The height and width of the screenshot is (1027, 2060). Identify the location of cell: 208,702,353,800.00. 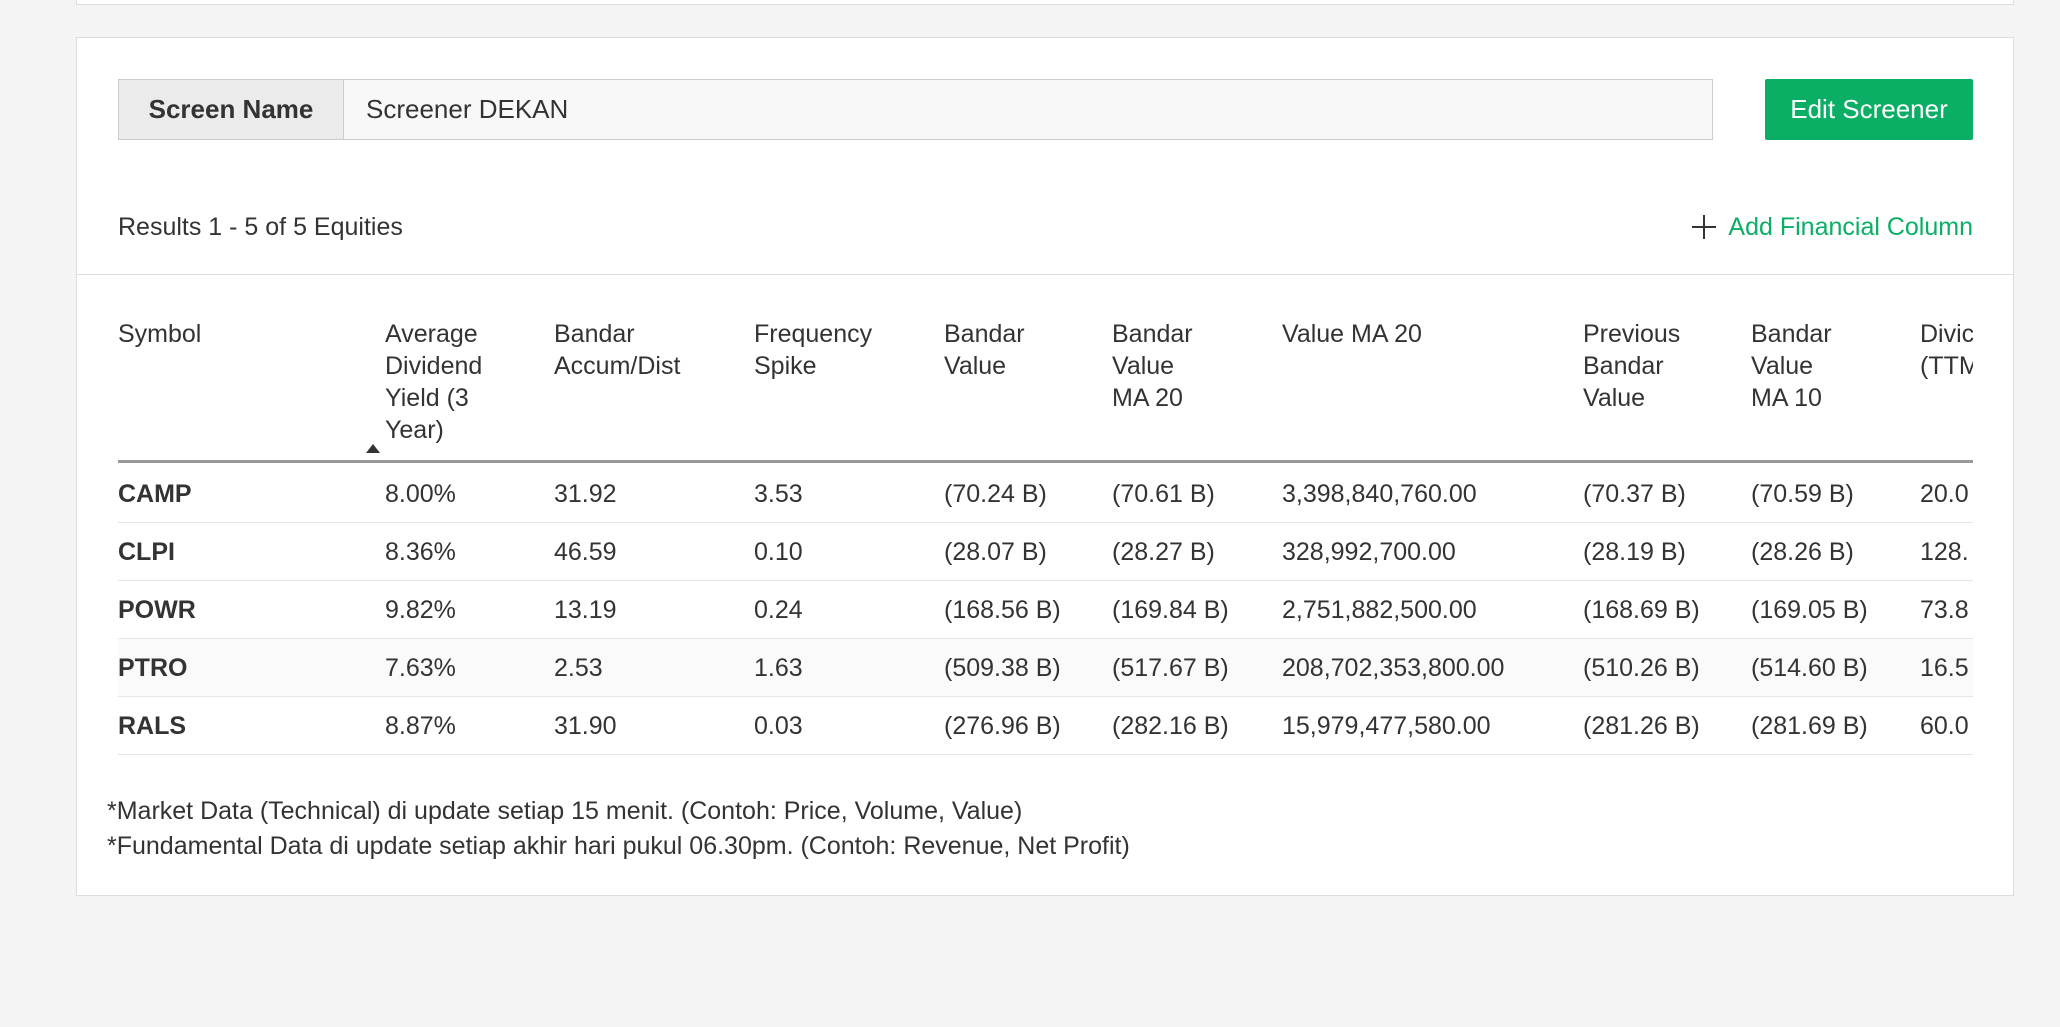
(1393, 668).